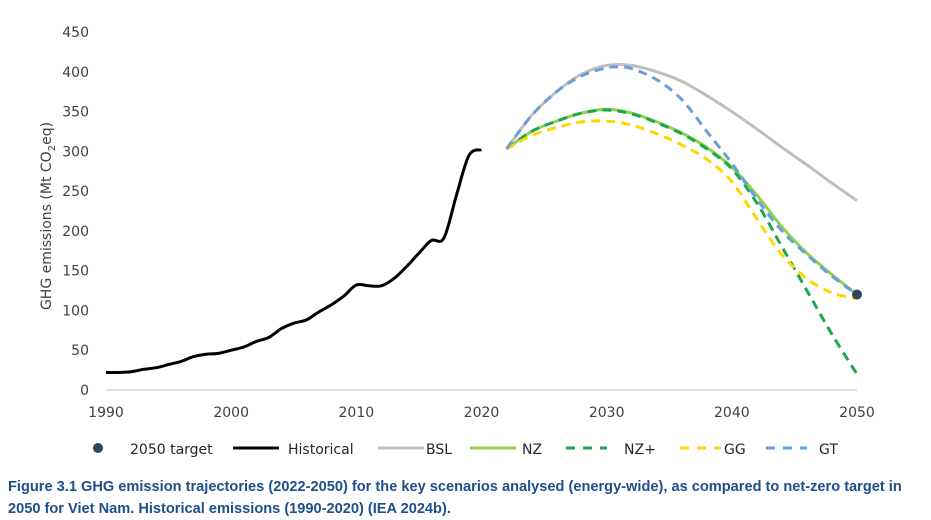 This screenshot has height=520, width=931. What do you see at coordinates (75, 192) in the screenshot?
I see `y-tick-label: 250` at bounding box center [75, 192].